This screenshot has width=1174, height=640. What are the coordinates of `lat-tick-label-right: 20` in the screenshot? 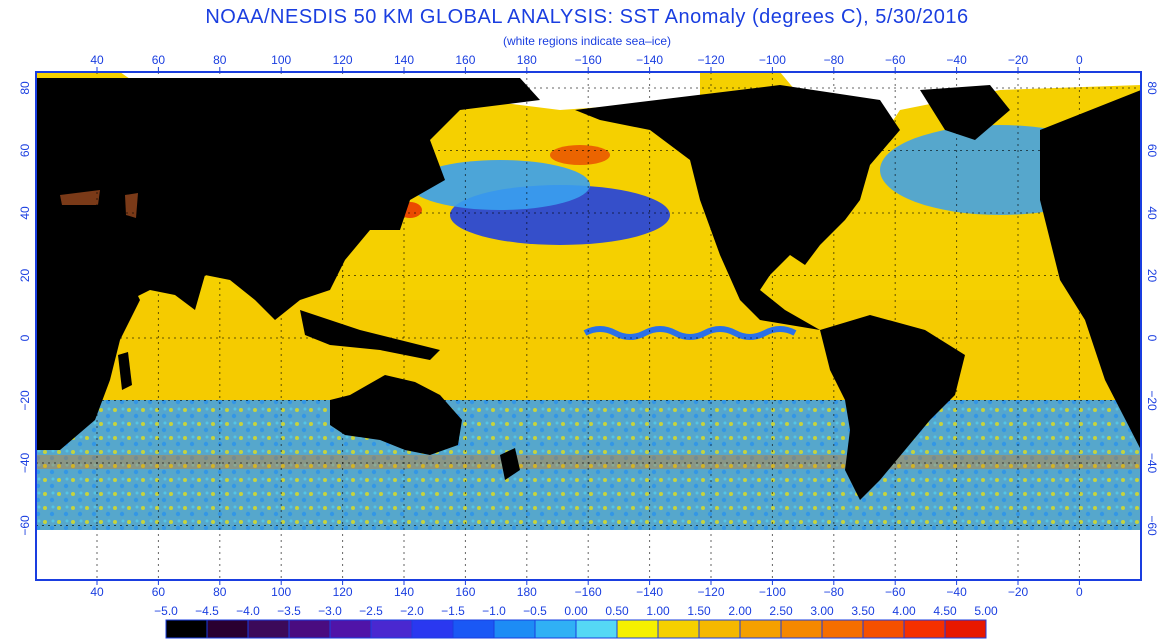 It's located at (1152, 276).